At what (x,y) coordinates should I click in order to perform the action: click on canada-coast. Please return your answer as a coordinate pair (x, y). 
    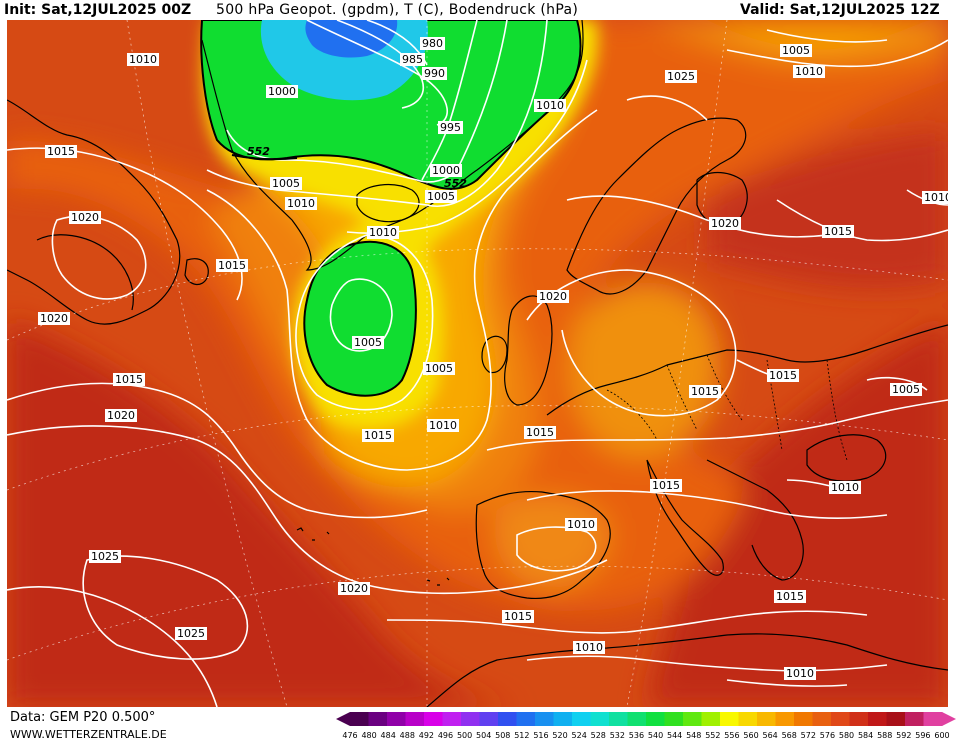
    Looking at the image, I should click on (94, 212).